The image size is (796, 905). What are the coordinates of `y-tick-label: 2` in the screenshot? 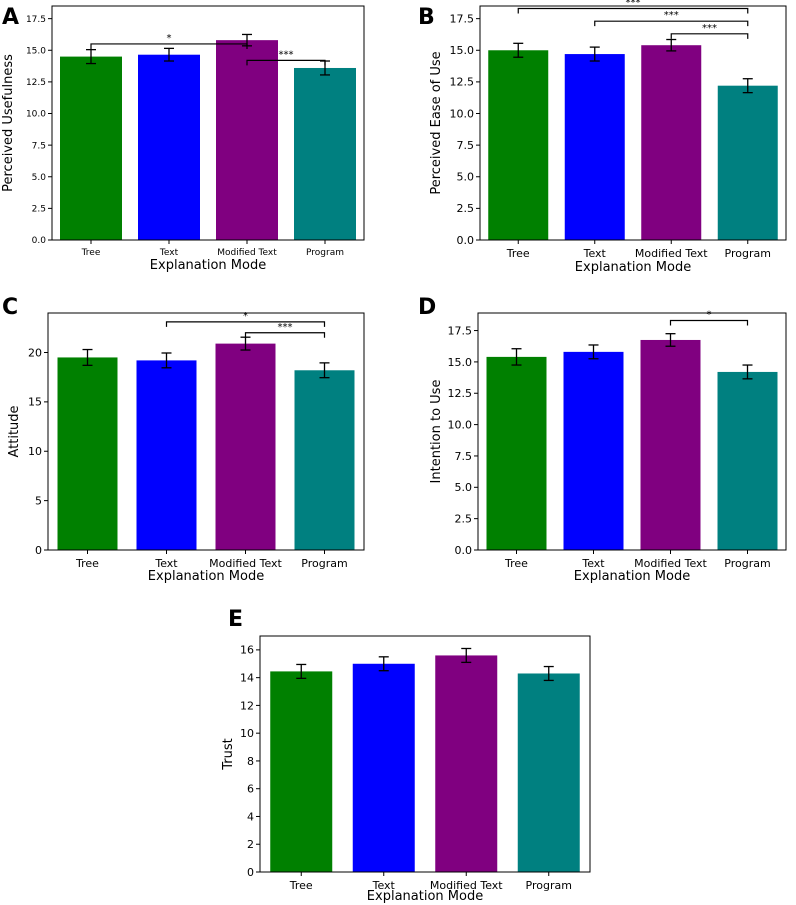 It's located at (250, 844).